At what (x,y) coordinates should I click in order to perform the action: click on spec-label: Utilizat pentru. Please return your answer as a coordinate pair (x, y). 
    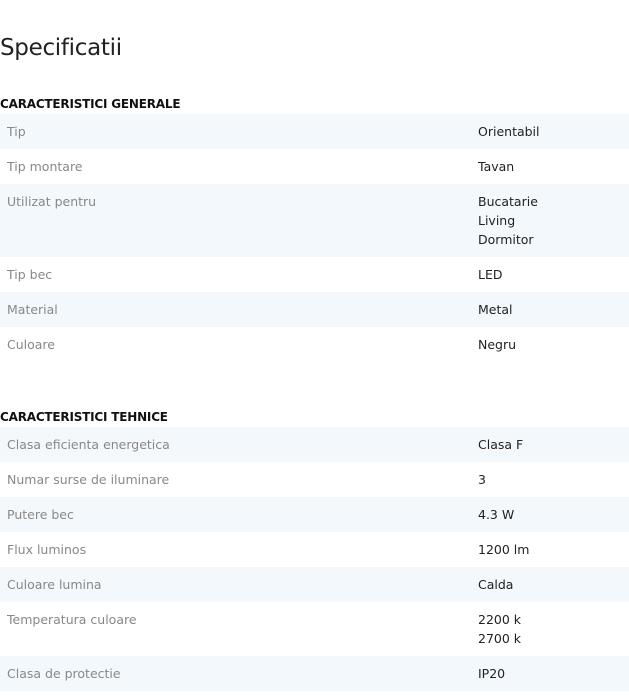
    Looking at the image, I should click on (52, 201).